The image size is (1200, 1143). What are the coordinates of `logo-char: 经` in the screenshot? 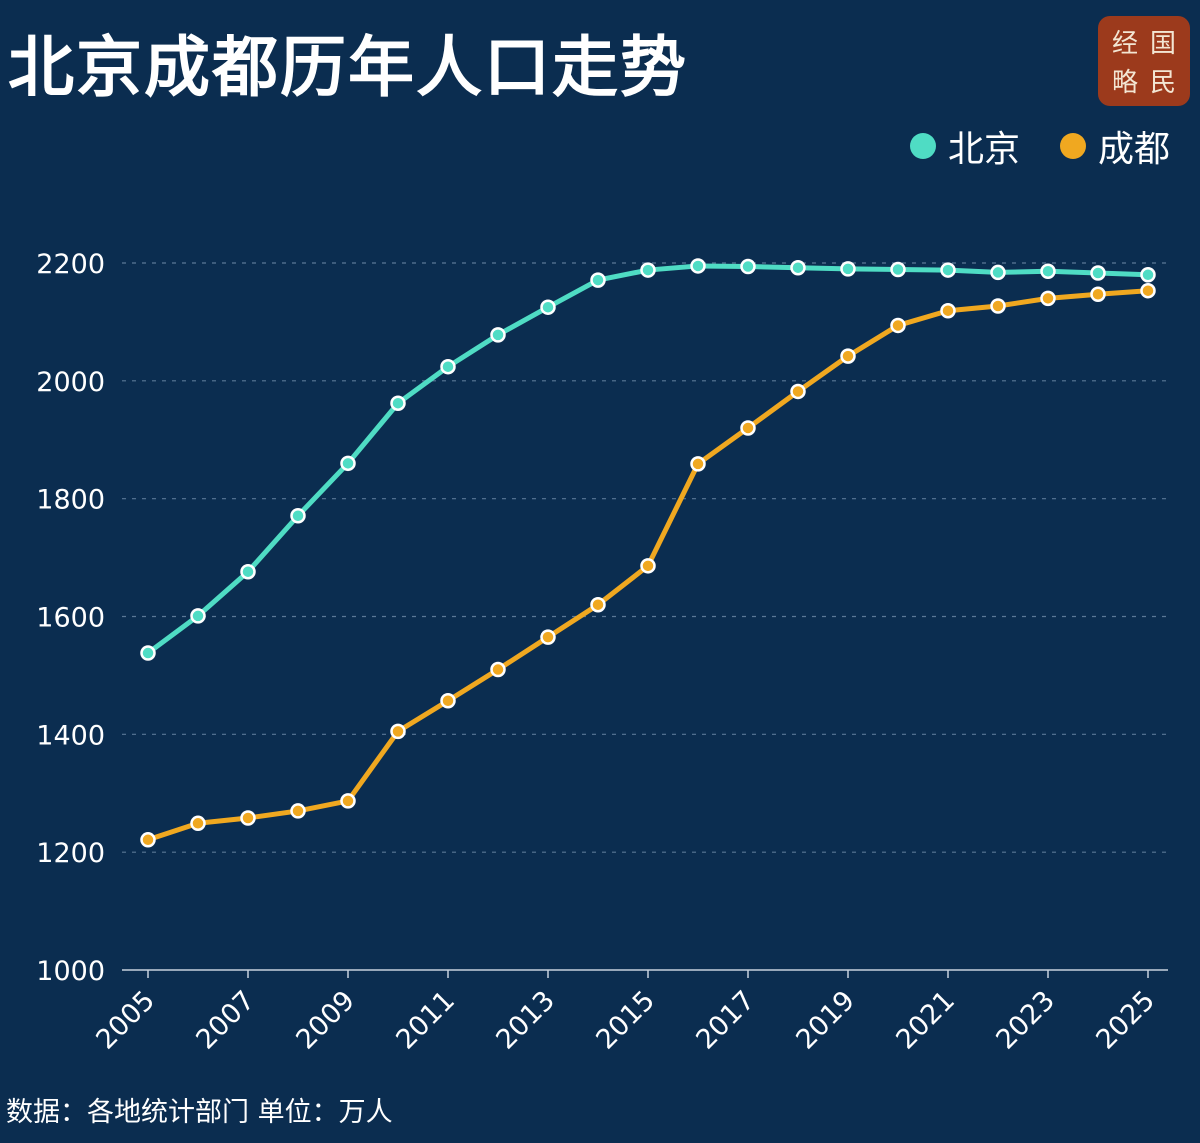 It's located at (1124, 44).